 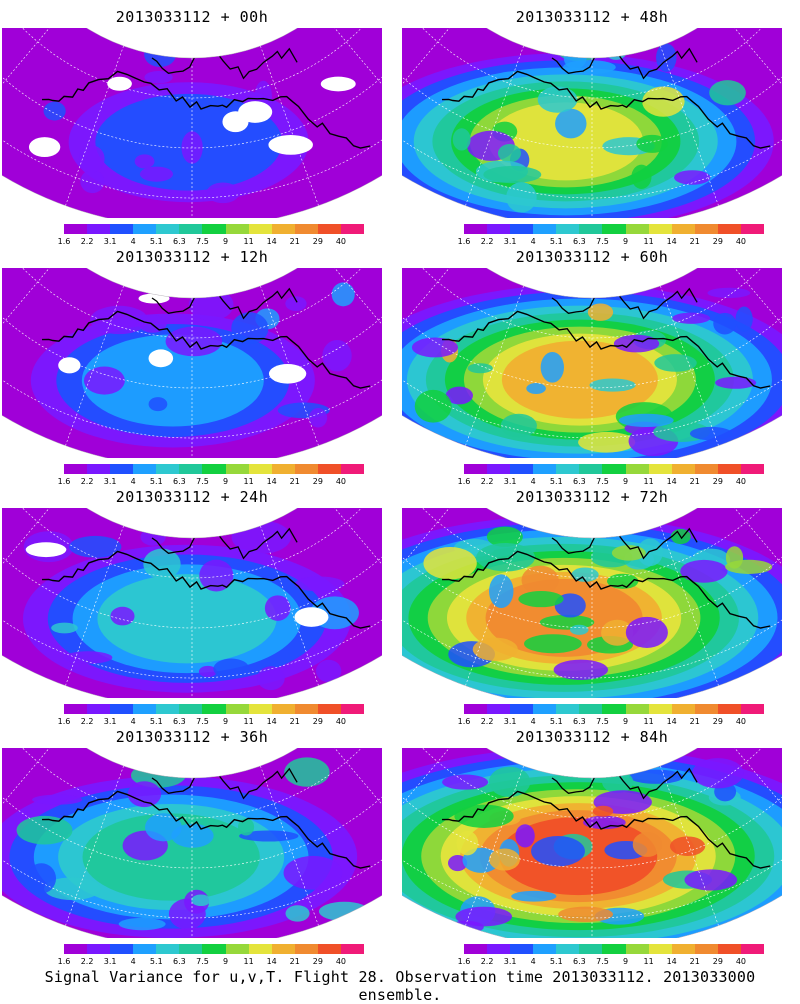 I want to click on colorbar-tick-label: 5.1, so click(x=556, y=961).